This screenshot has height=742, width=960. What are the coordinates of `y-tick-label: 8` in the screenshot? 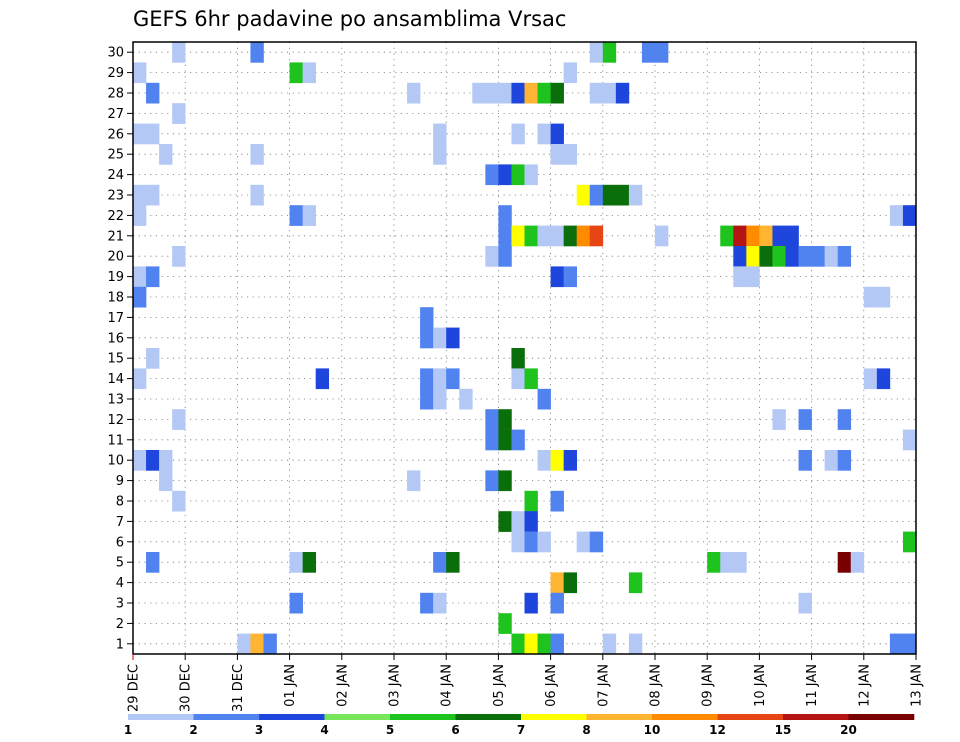 It's located at (120, 502).